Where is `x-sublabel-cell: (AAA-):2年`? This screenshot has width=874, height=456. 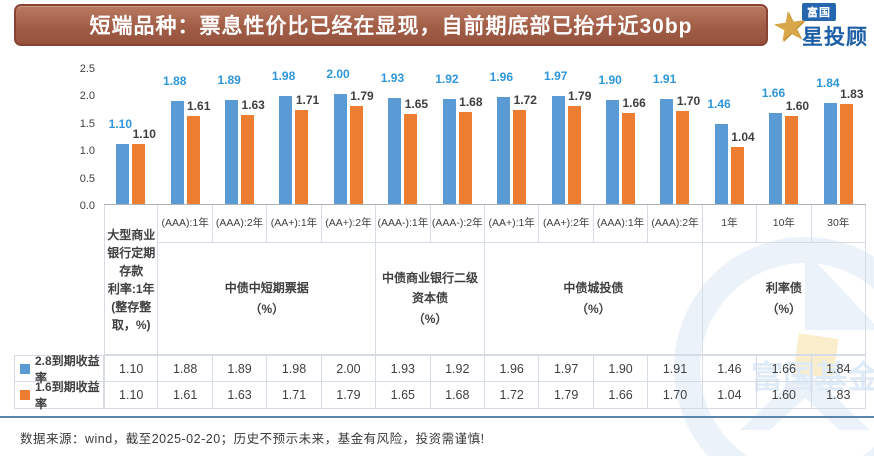
x-sublabel-cell: (AAA-):2年 is located at coordinates (457, 224).